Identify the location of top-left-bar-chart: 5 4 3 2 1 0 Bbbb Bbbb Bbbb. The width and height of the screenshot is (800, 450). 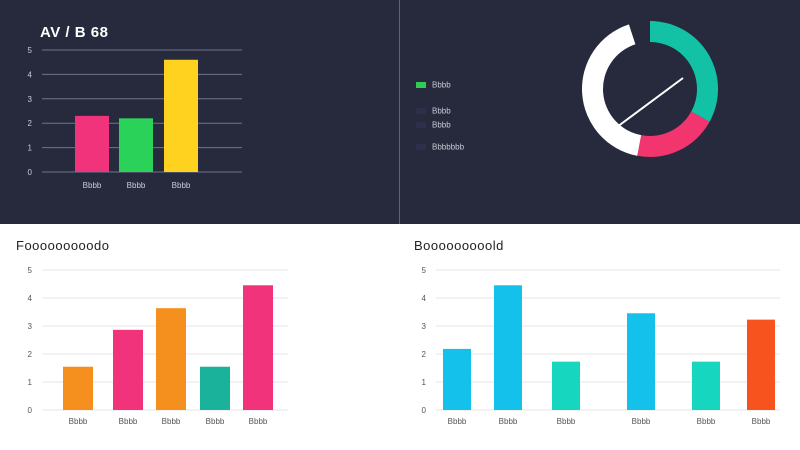
(135, 118).